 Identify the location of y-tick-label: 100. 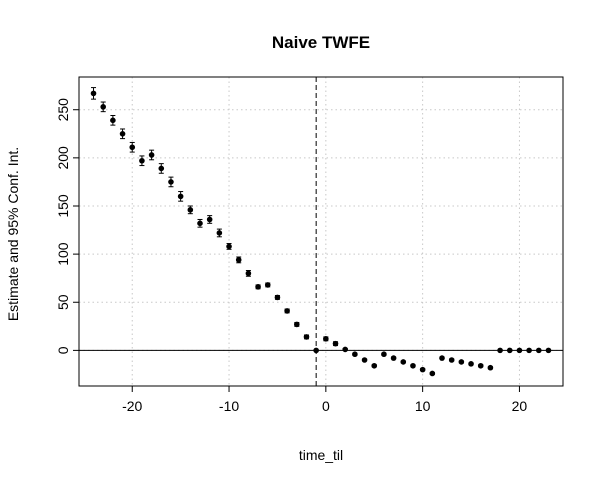
(63, 254).